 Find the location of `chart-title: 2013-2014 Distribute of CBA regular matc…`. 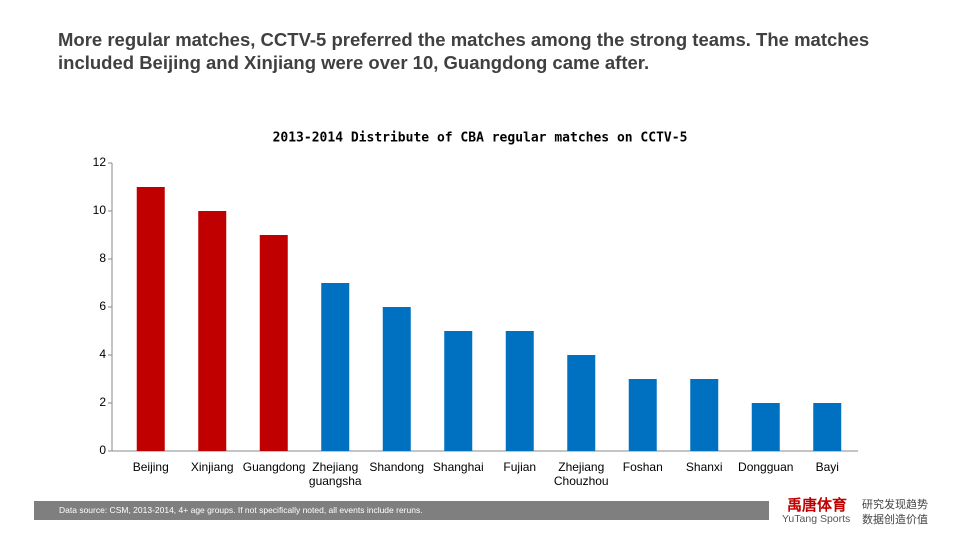

chart-title: 2013-2014 Distribute of CBA regular matc… is located at coordinates (480, 138).